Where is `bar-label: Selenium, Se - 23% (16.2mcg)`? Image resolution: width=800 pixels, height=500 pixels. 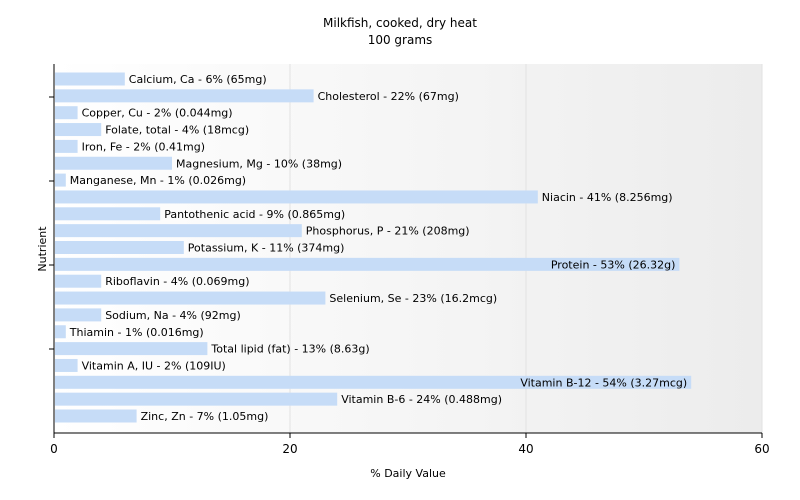 bar-label: Selenium, Se - 23% (16.2mcg) is located at coordinates (413, 298).